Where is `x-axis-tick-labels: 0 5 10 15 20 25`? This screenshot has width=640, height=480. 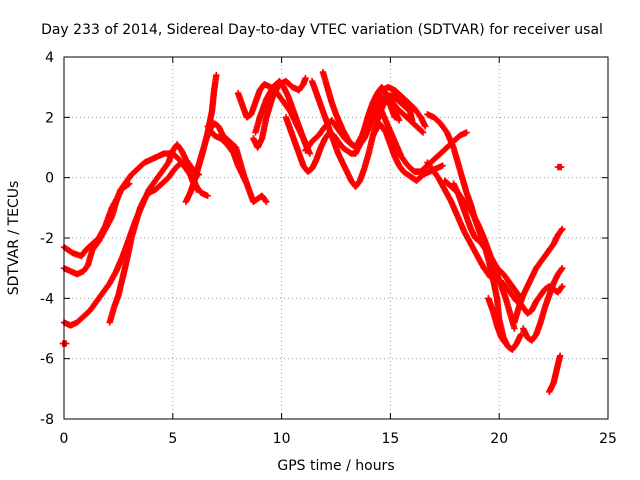 x-axis-tick-labels: 0 5 10 15 20 25 is located at coordinates (338, 439).